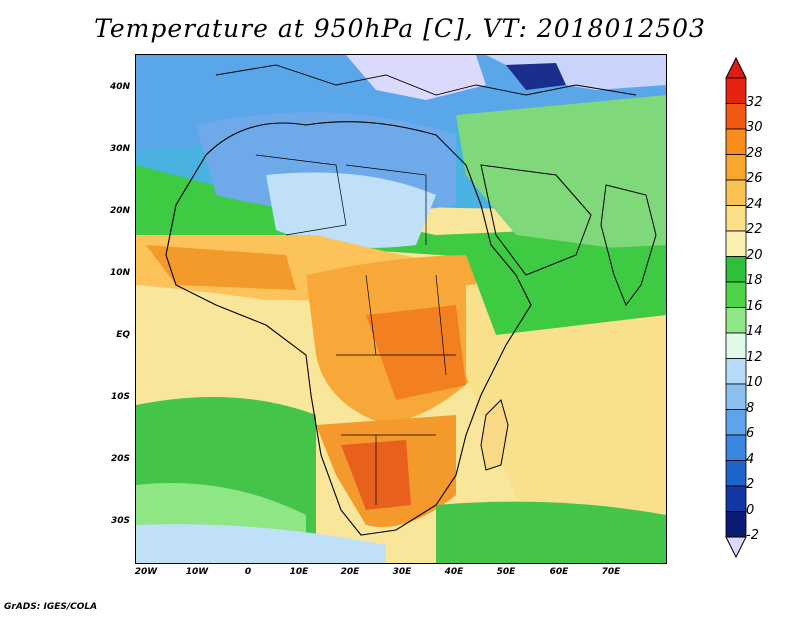 This screenshot has width=800, height=618. Describe the element at coordinates (123, 335) in the screenshot. I see `lat-label: EQ` at that location.